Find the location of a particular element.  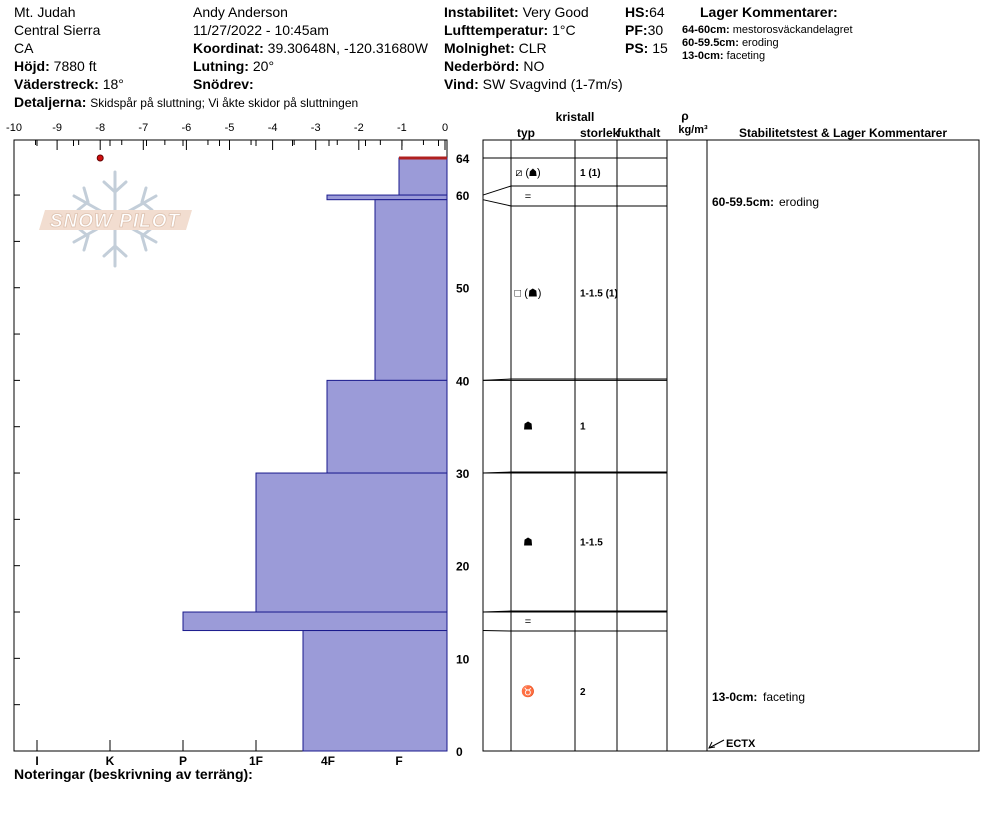

height-tick-label: 30 is located at coordinates (463, 474).